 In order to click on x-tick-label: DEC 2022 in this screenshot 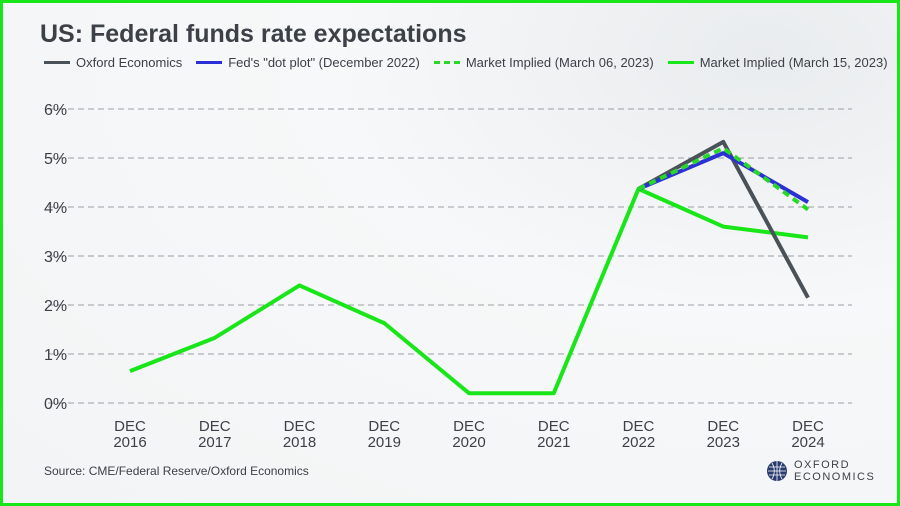, I will do `click(638, 434)`.